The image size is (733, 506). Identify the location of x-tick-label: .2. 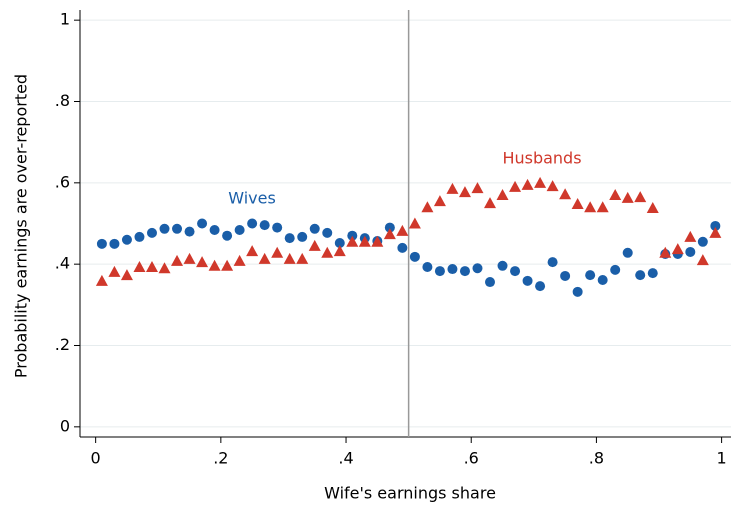
(220, 458).